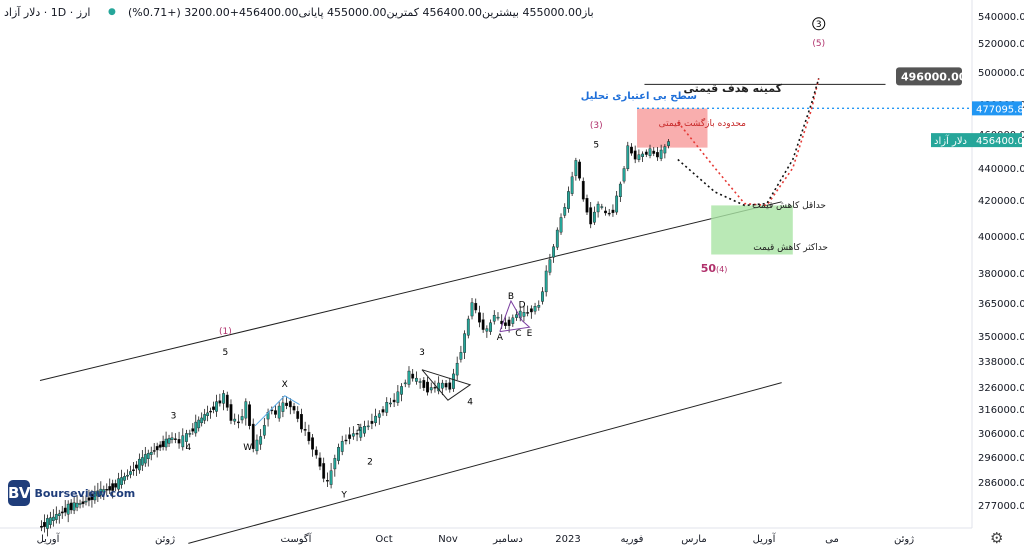  Describe the element at coordinates (1001, 274) in the screenshot. I see `y-tick-label: 380000.00` at that location.